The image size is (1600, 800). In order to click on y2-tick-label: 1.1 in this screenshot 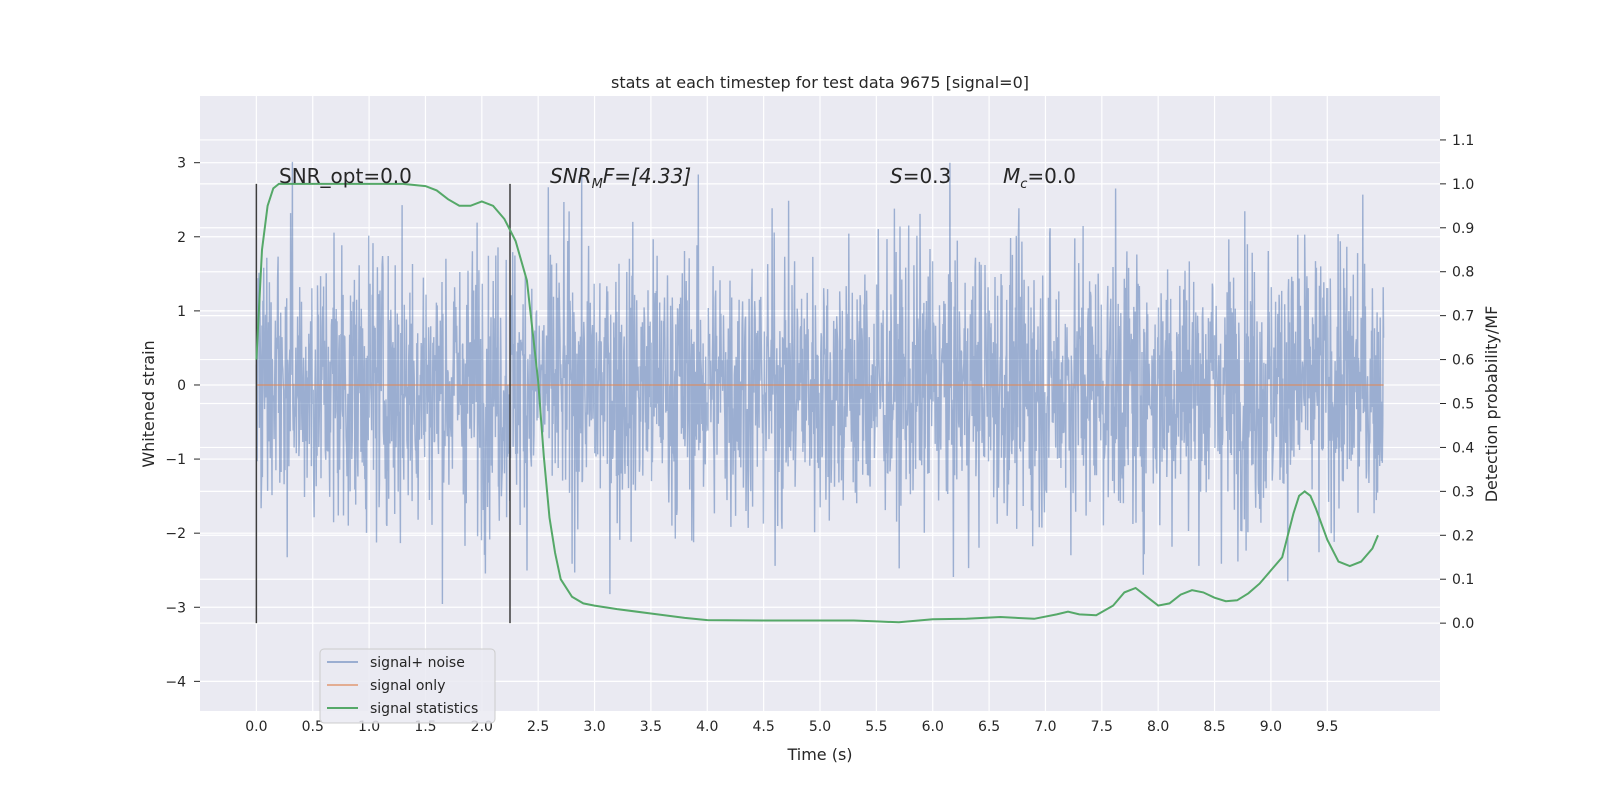, I will do `click(1463, 141)`.